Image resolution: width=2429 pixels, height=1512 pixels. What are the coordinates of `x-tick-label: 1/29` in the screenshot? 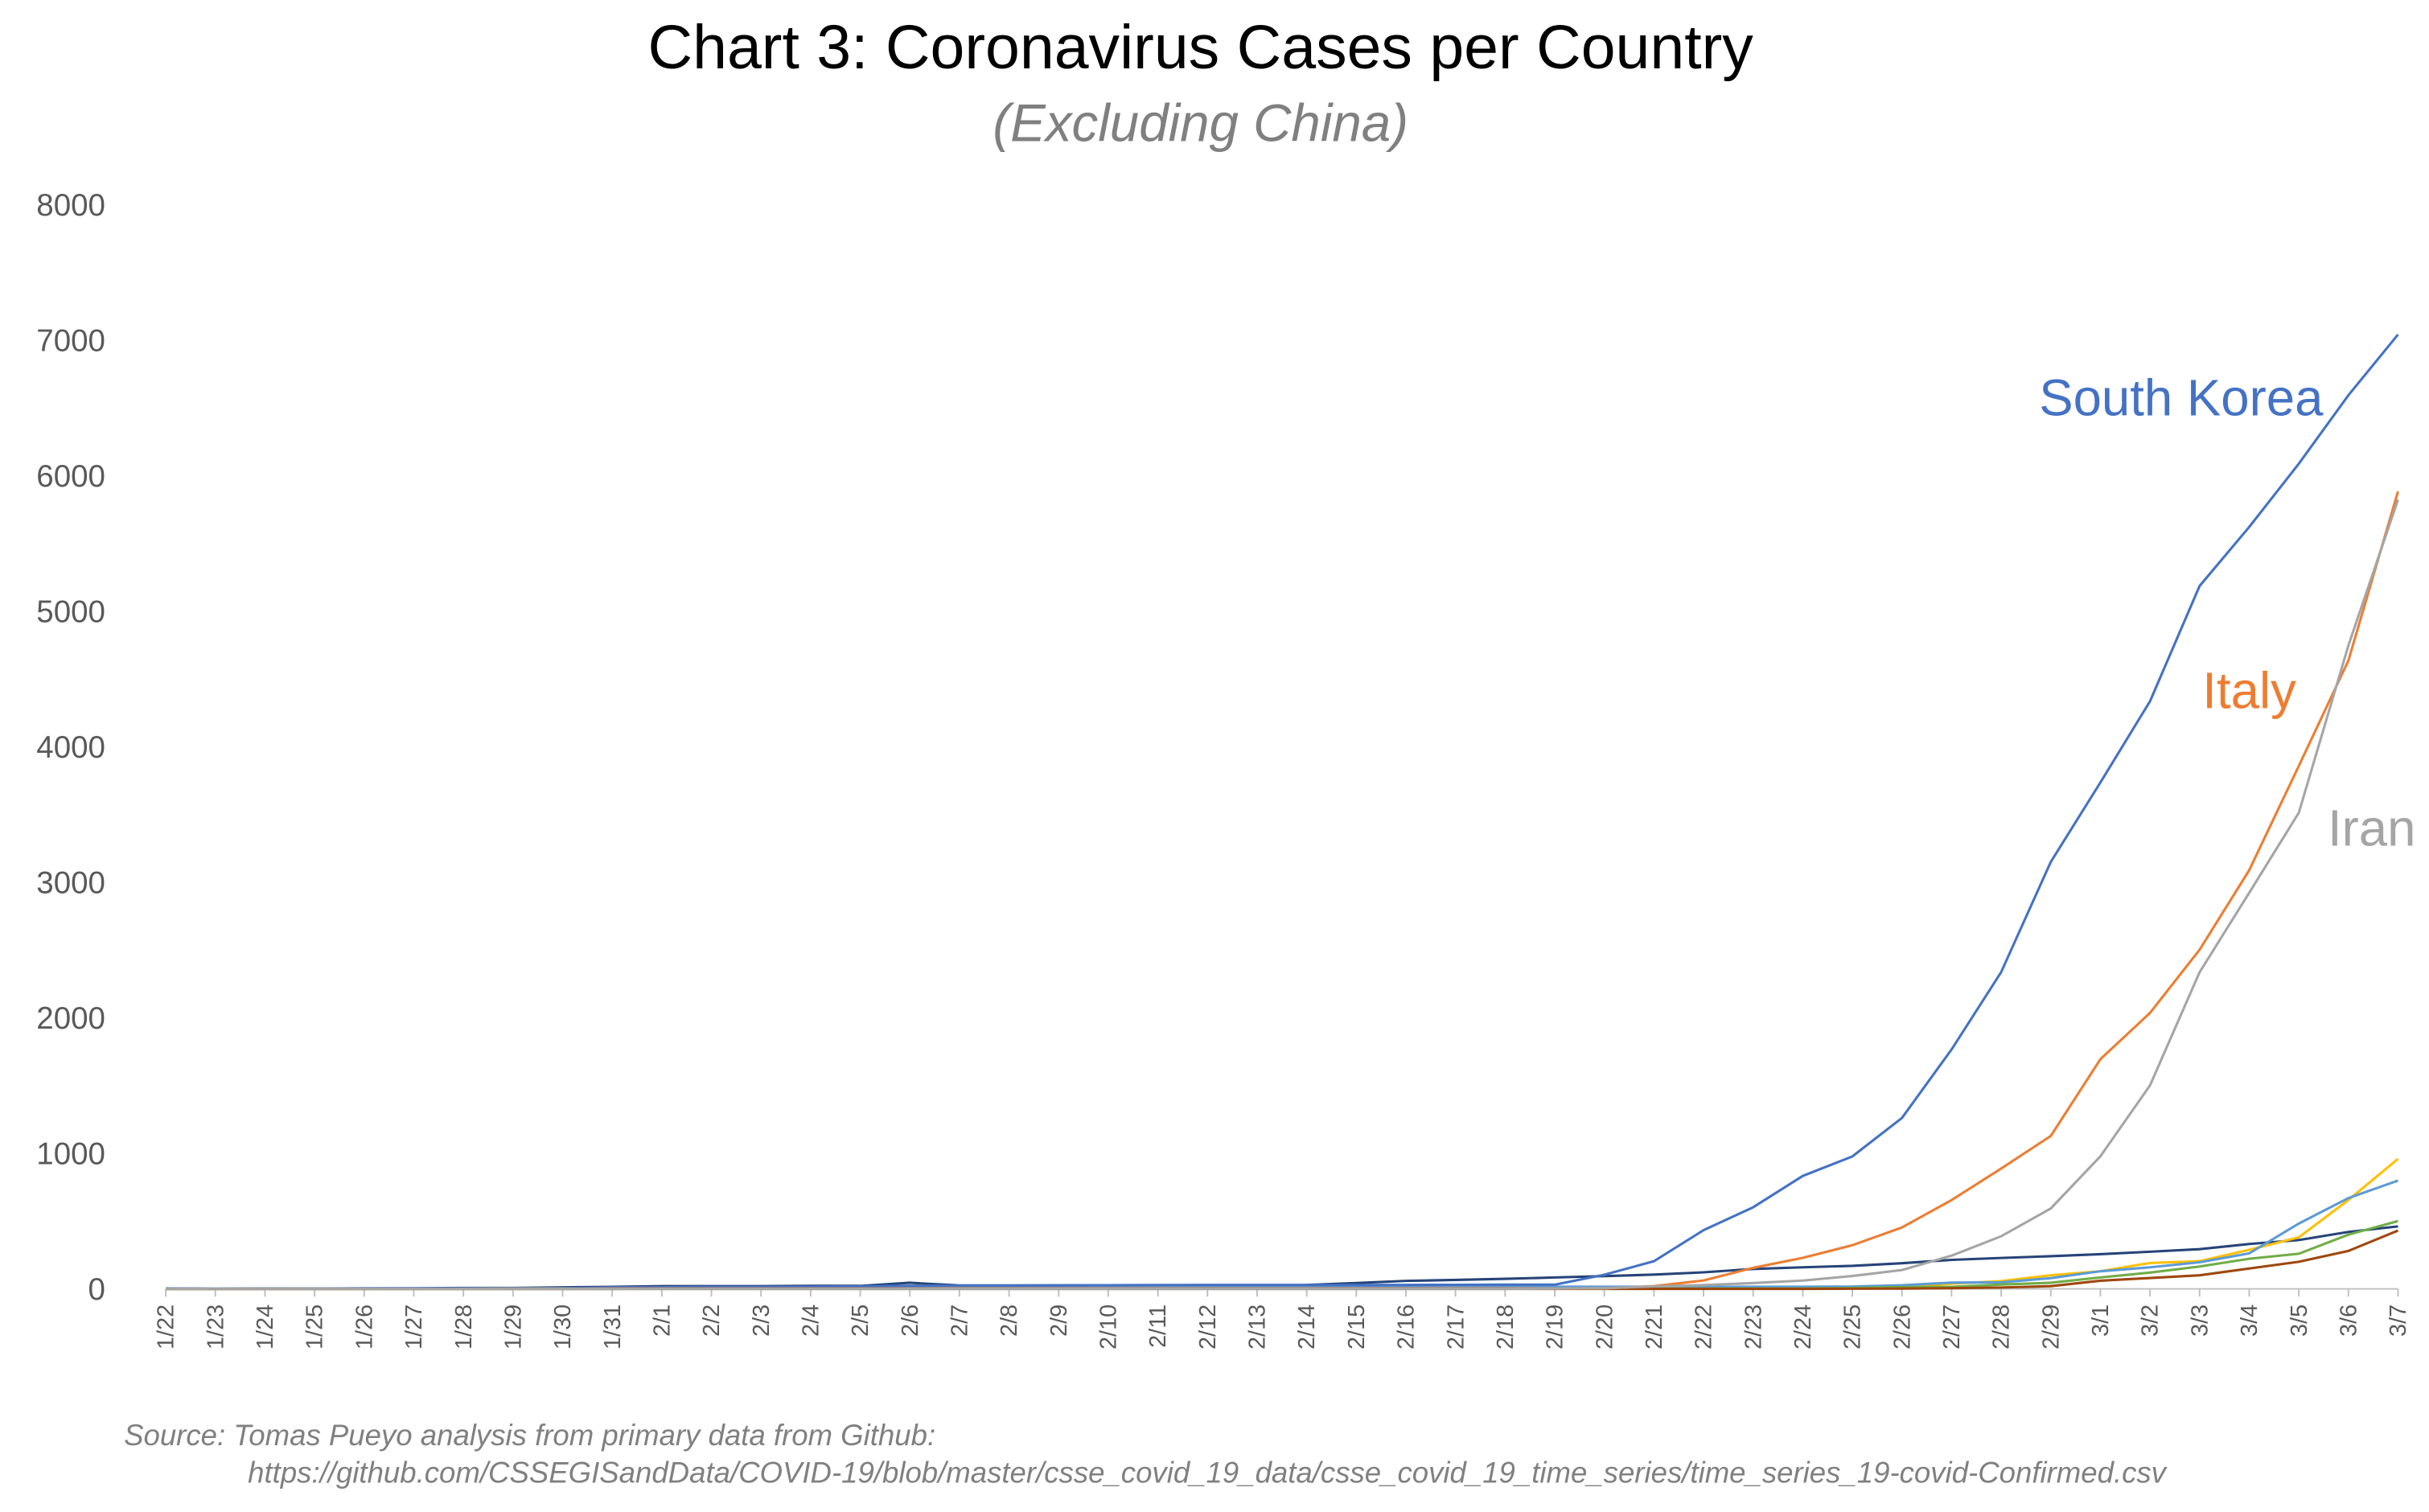 It's located at (513, 1328).